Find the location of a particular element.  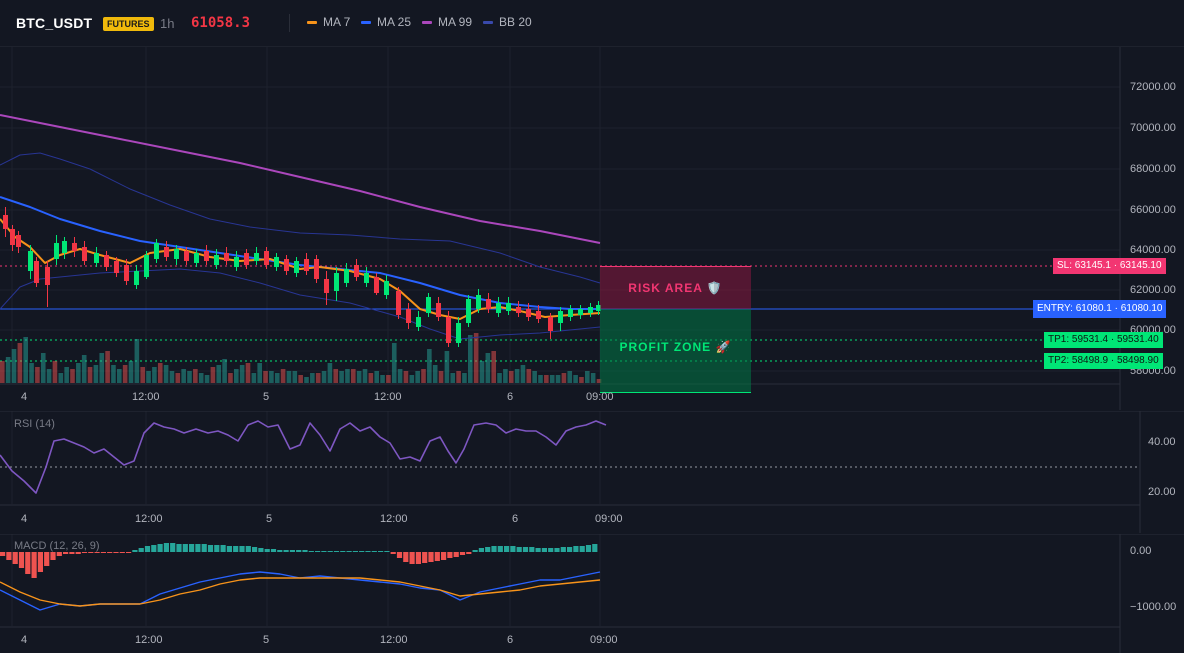

timeframe-selector: 1h is located at coordinates (167, 23).